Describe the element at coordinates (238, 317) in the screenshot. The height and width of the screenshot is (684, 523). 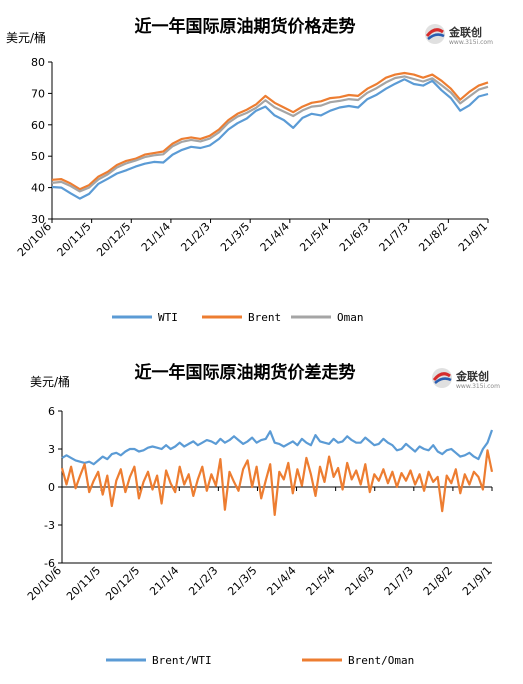
I see `chart1-legend: WTI Brent Oman` at that location.